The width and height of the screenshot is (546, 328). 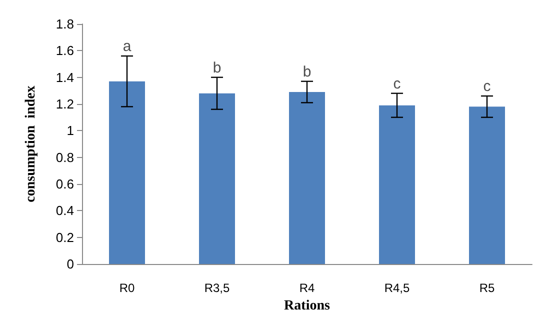 I want to click on annotation: a, so click(x=127, y=46).